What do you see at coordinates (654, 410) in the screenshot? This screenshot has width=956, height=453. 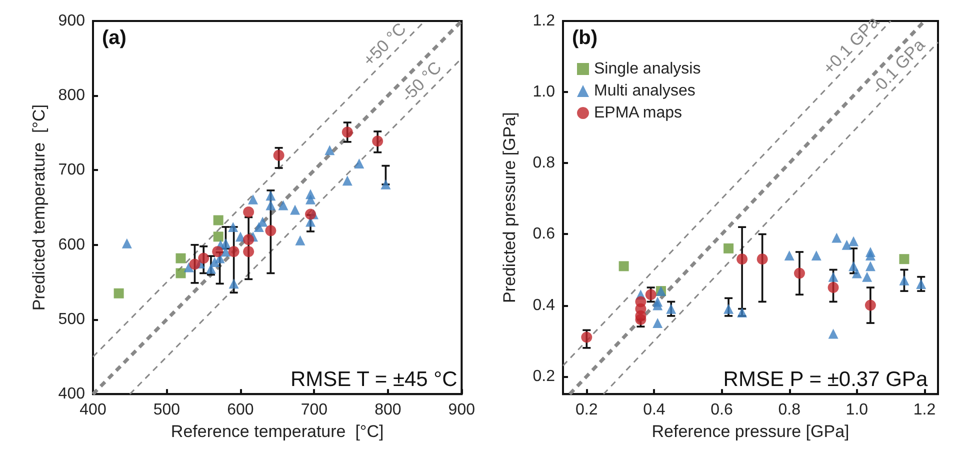 I see `x-tick-label: 0.4` at bounding box center [654, 410].